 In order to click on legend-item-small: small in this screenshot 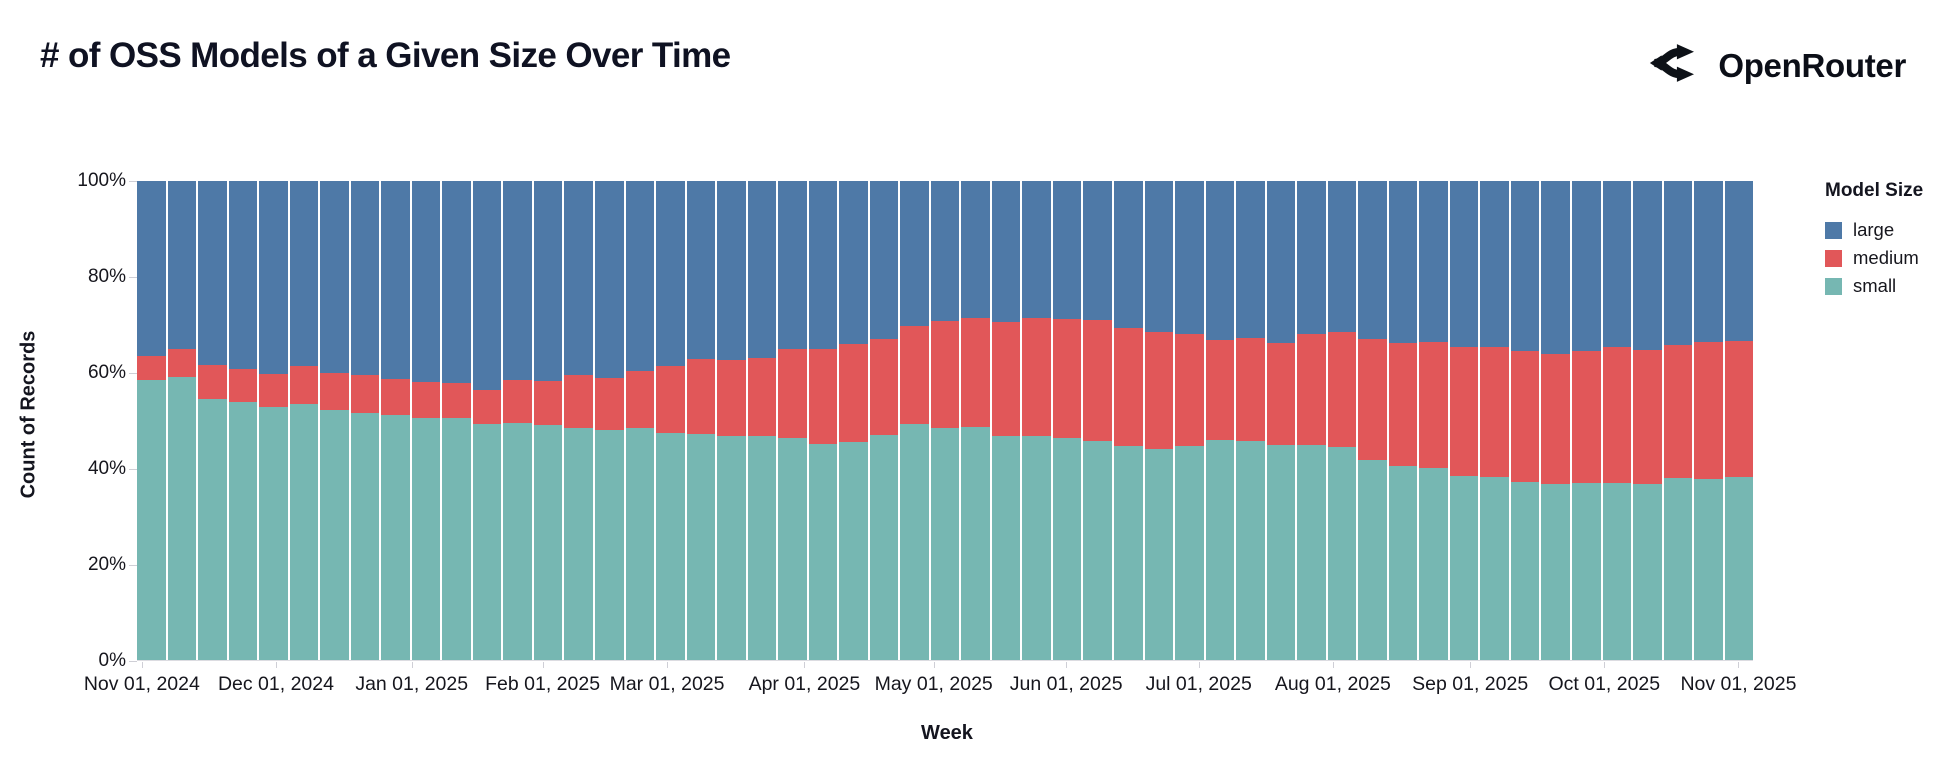, I will do `click(1874, 286)`.